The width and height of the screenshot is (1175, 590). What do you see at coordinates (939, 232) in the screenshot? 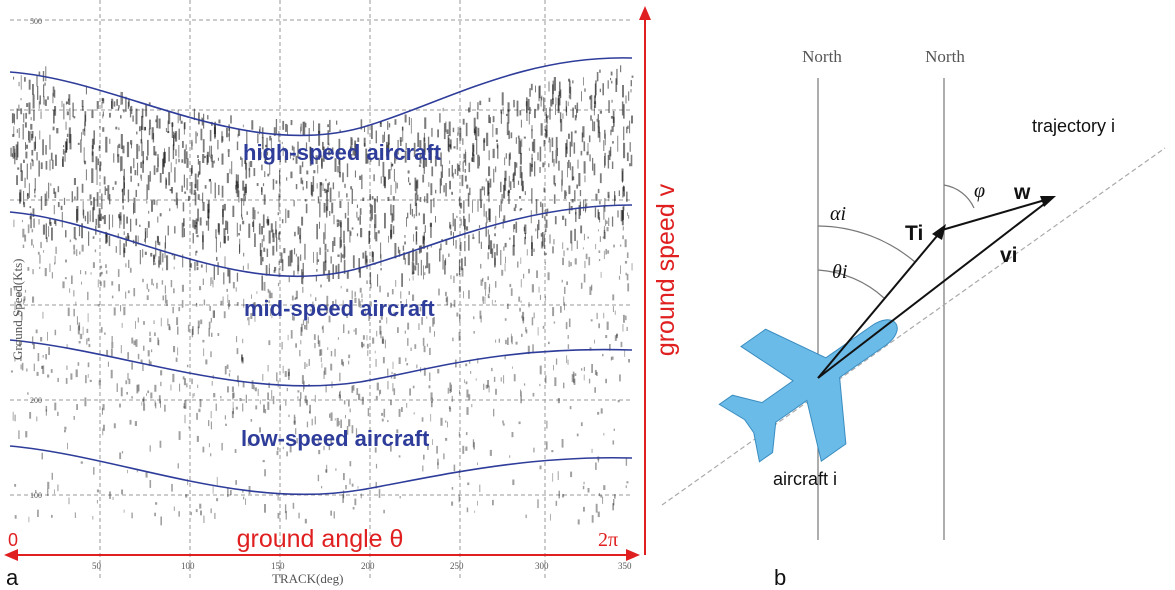
I see `T-arrowhead` at bounding box center [939, 232].